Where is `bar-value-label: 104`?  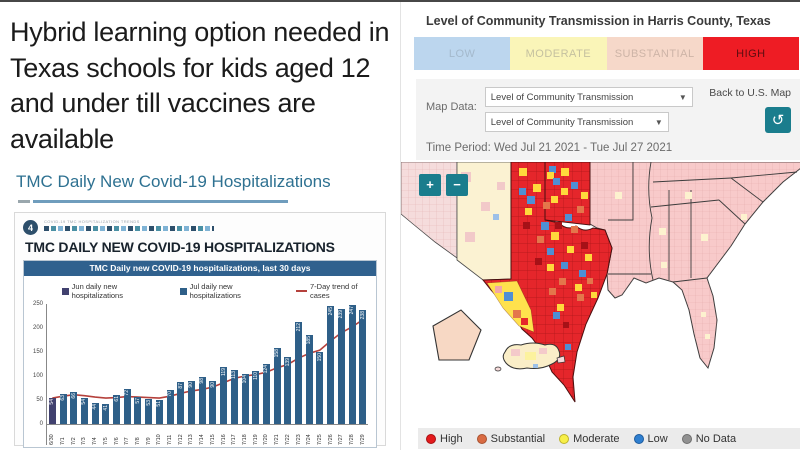
bar-value-label: 104 is located at coordinates (245, 379).